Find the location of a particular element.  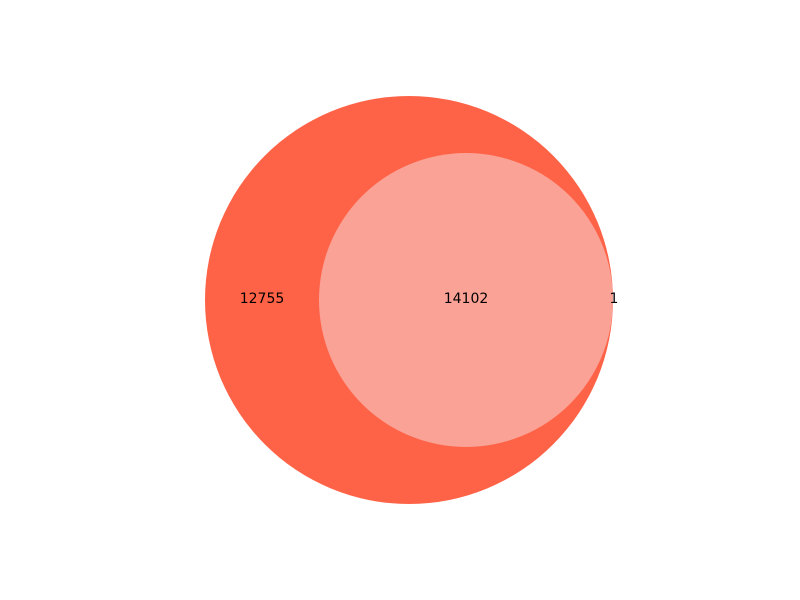

region-only-a-label: 12755 is located at coordinates (262, 299).